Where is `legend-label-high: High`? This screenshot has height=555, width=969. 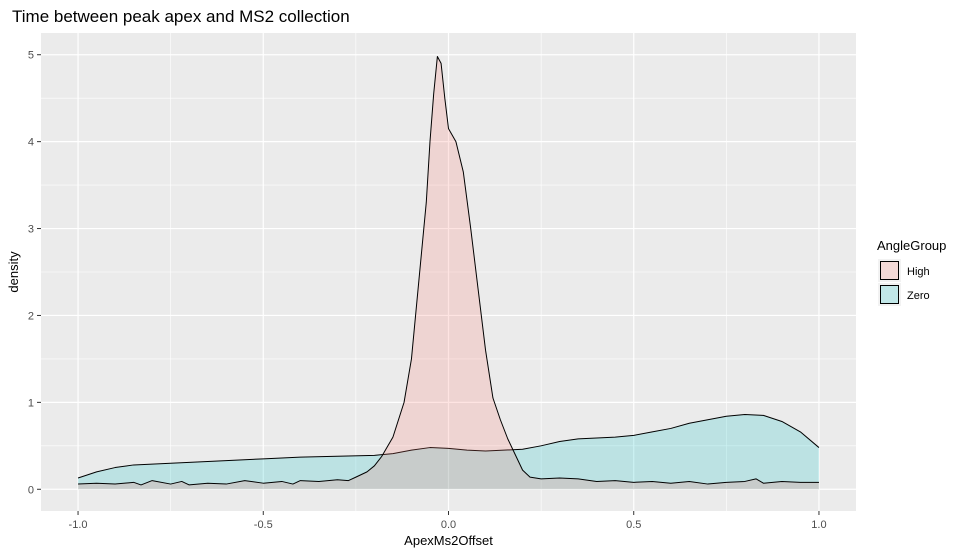
legend-label-high: High is located at coordinates (918, 272).